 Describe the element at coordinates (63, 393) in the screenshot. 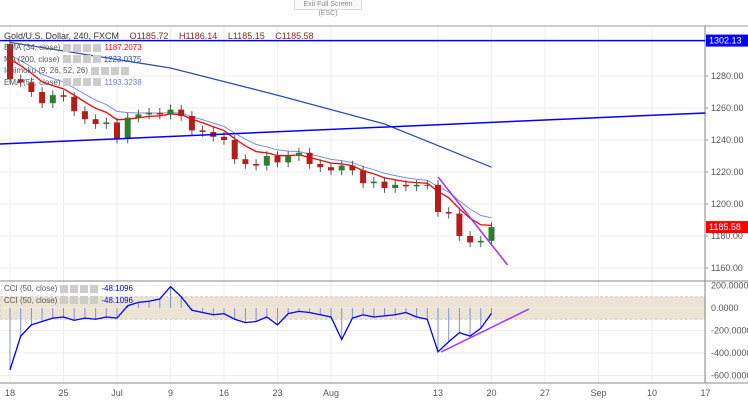

I see `date-tick-label: 25` at that location.